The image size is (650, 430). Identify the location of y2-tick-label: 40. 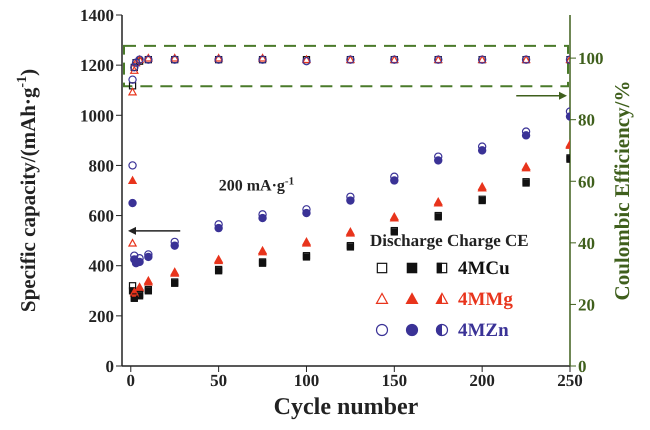
(586, 243).